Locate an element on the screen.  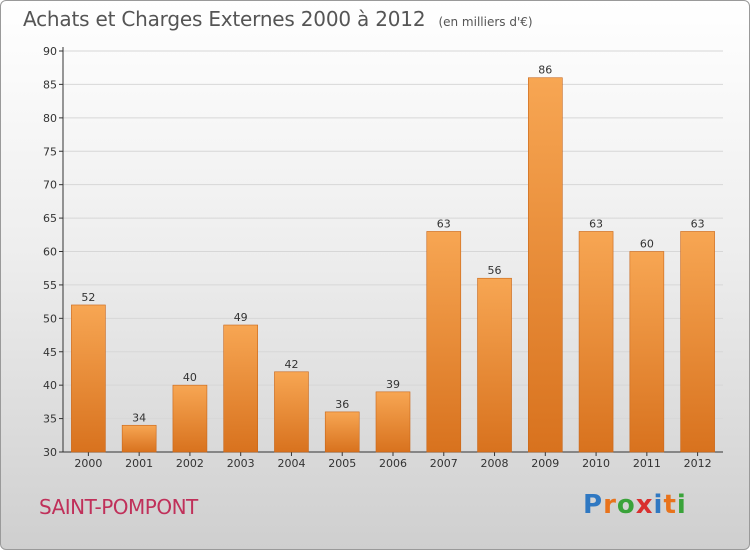
value-label-2007: 63 is located at coordinates (444, 223).